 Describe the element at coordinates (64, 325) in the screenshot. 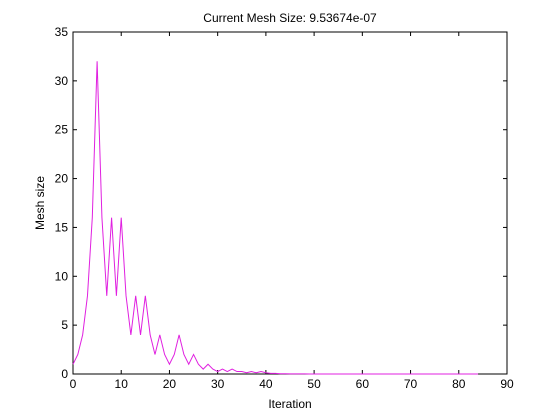

I see `y-tick-label: 5` at that location.